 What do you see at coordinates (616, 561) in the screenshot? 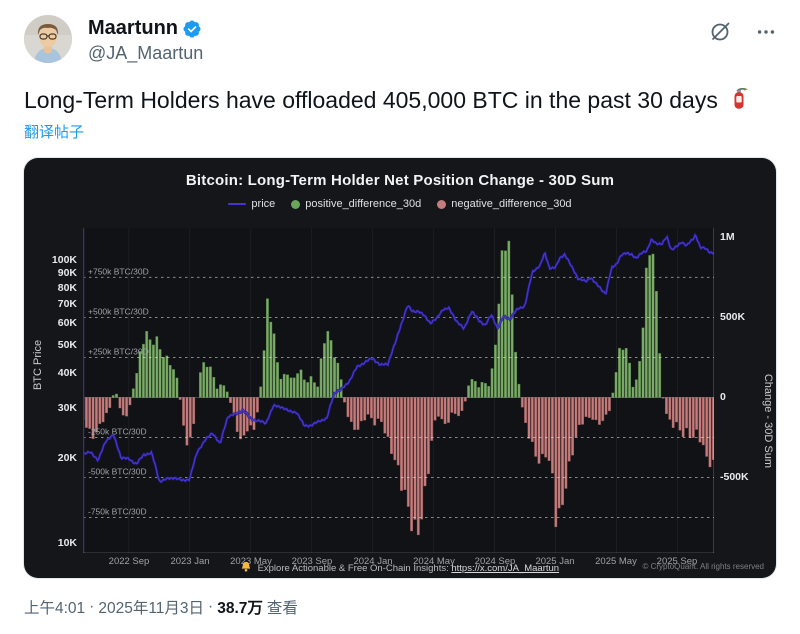
I see `x-tick-label: 2025 May` at bounding box center [616, 561].